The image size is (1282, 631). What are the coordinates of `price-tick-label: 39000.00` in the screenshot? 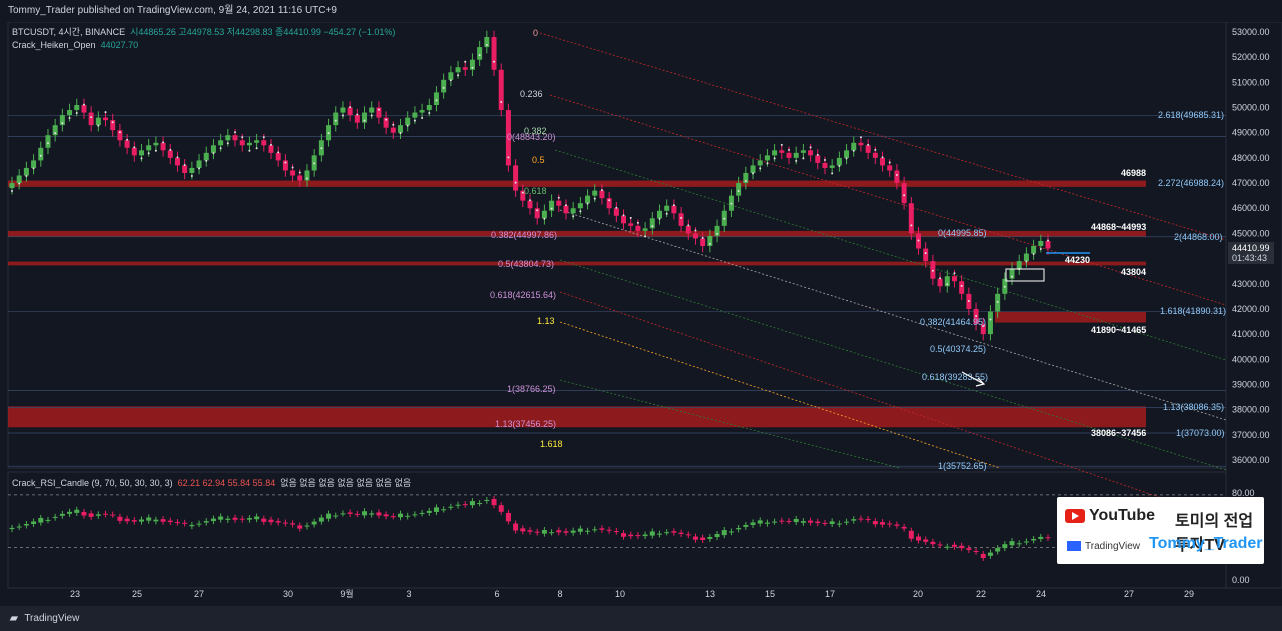 It's located at (1251, 384).